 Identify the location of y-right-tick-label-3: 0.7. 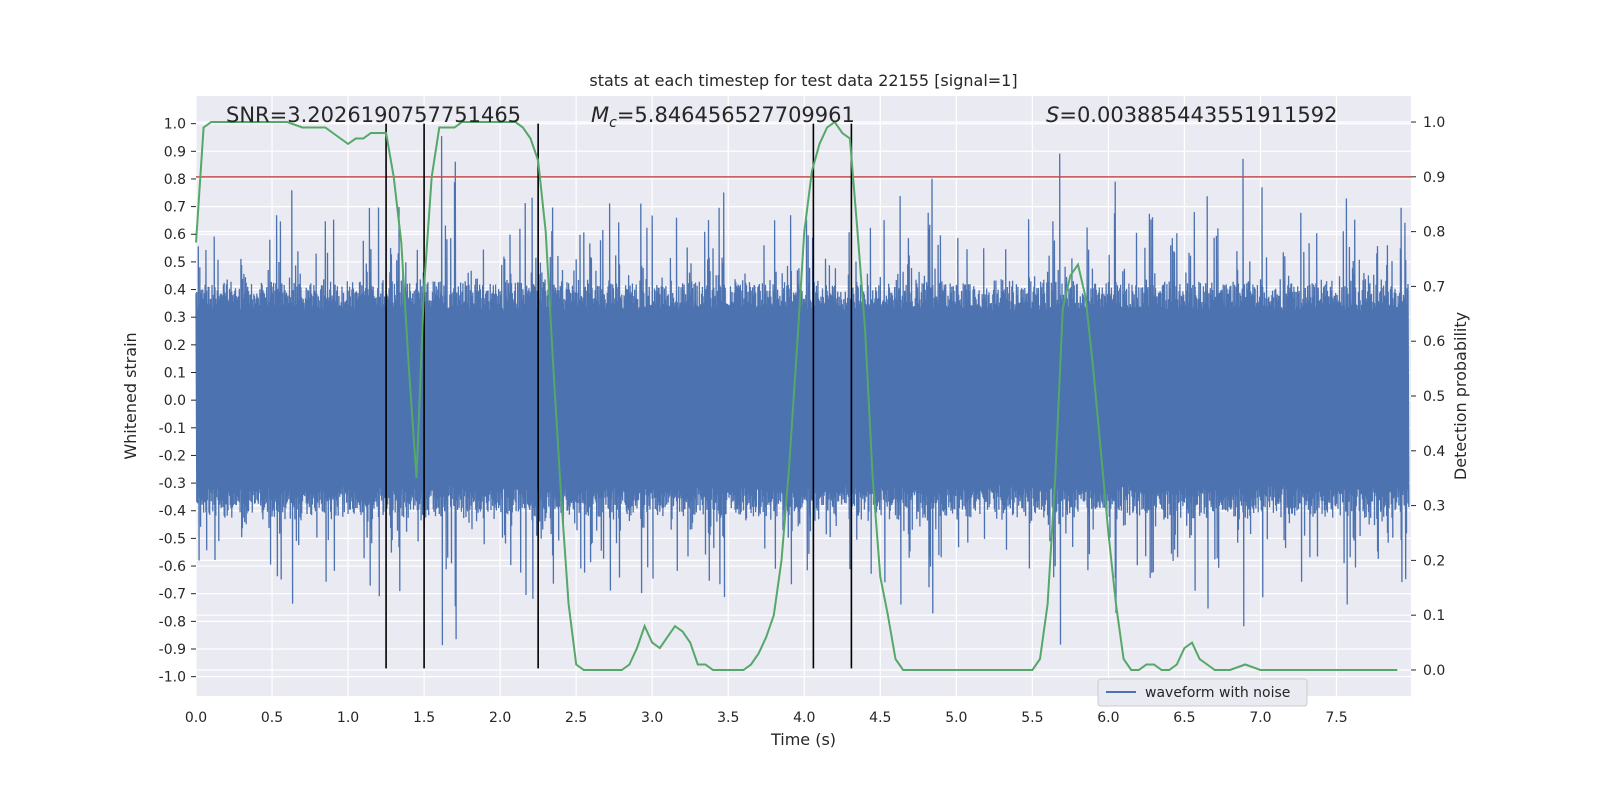
(1434, 287).